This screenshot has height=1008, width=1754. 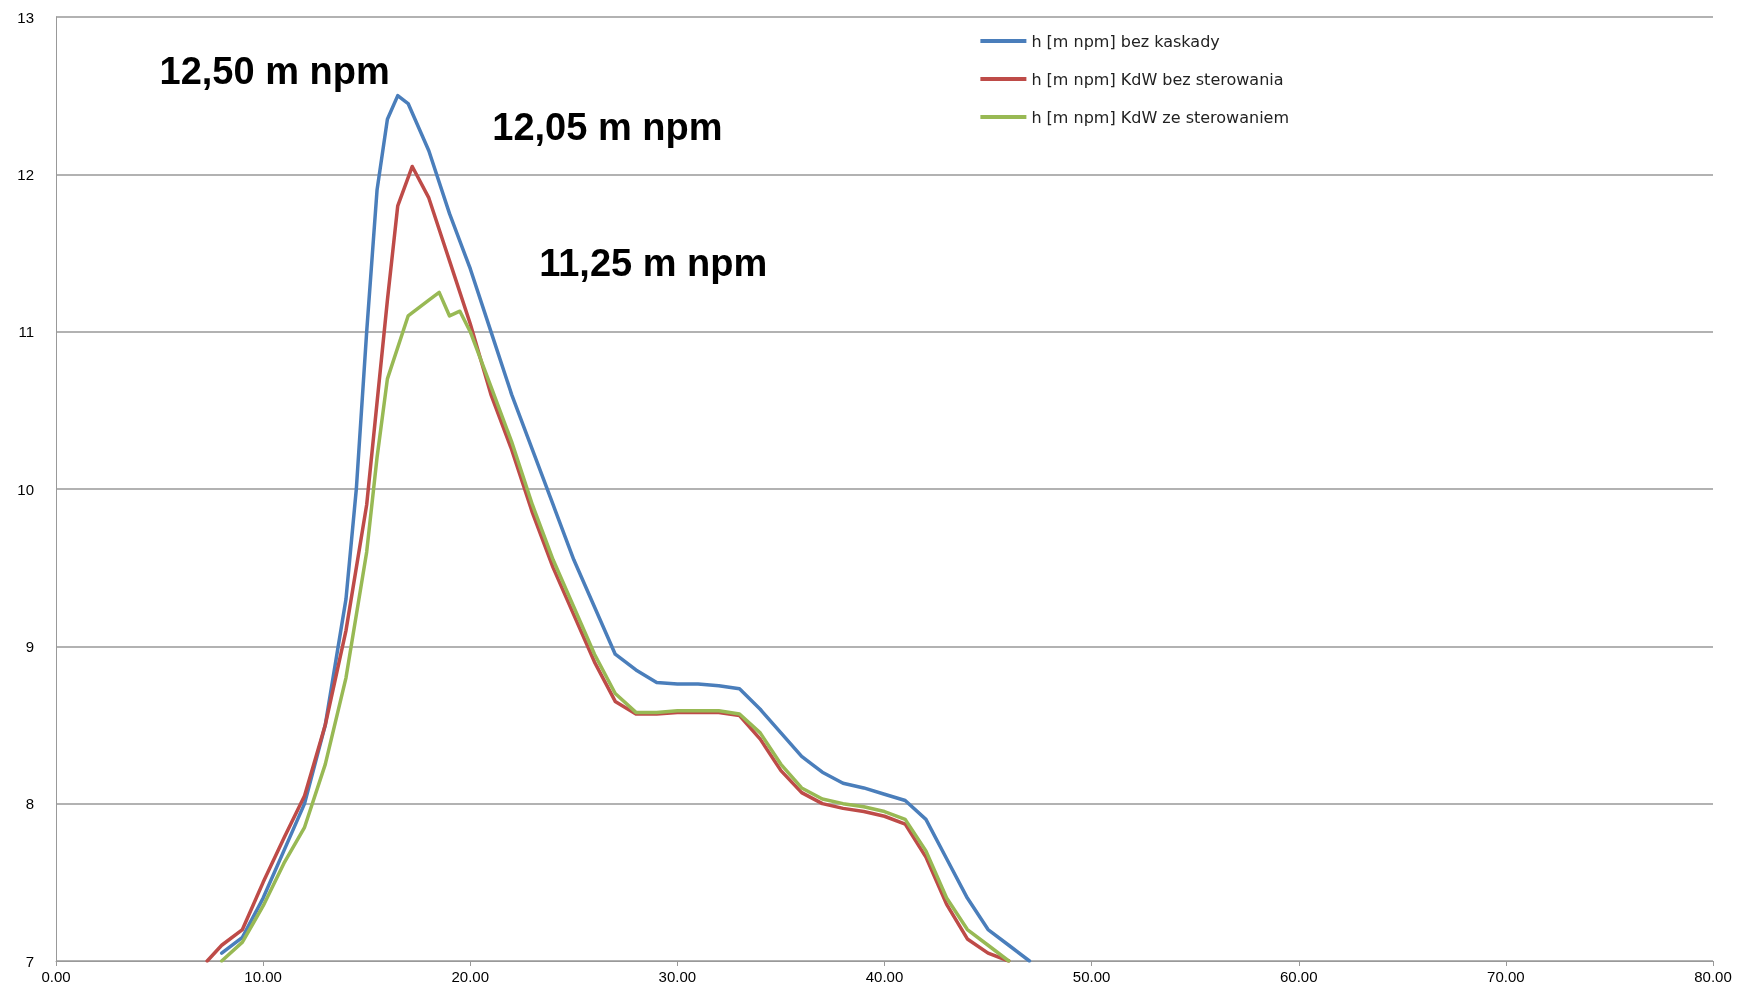 I want to click on x-tick-label: 50.00, so click(x=1091, y=976).